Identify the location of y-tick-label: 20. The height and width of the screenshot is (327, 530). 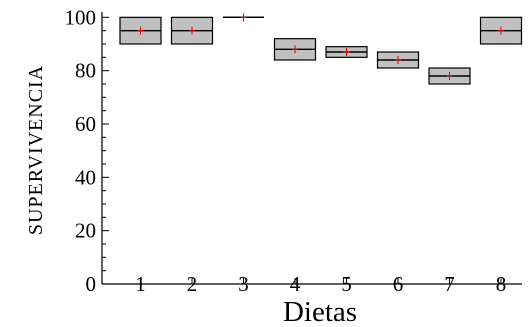
(85, 231).